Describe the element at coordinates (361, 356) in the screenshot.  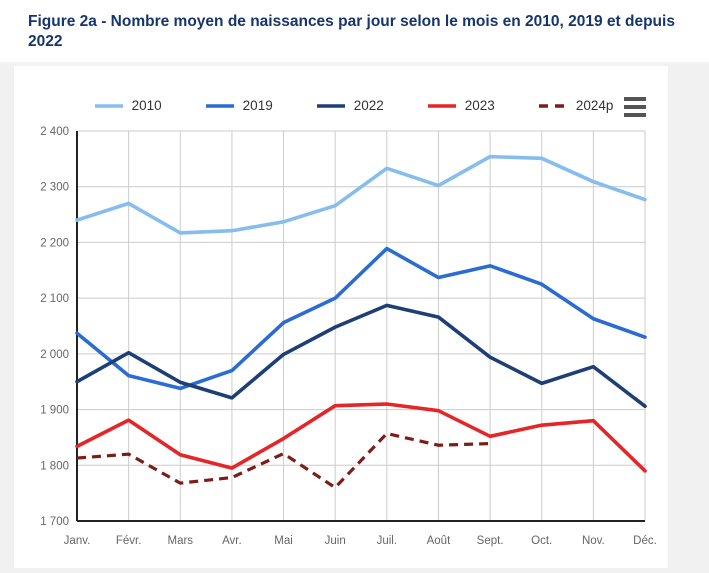
I see `series-line-2022` at that location.